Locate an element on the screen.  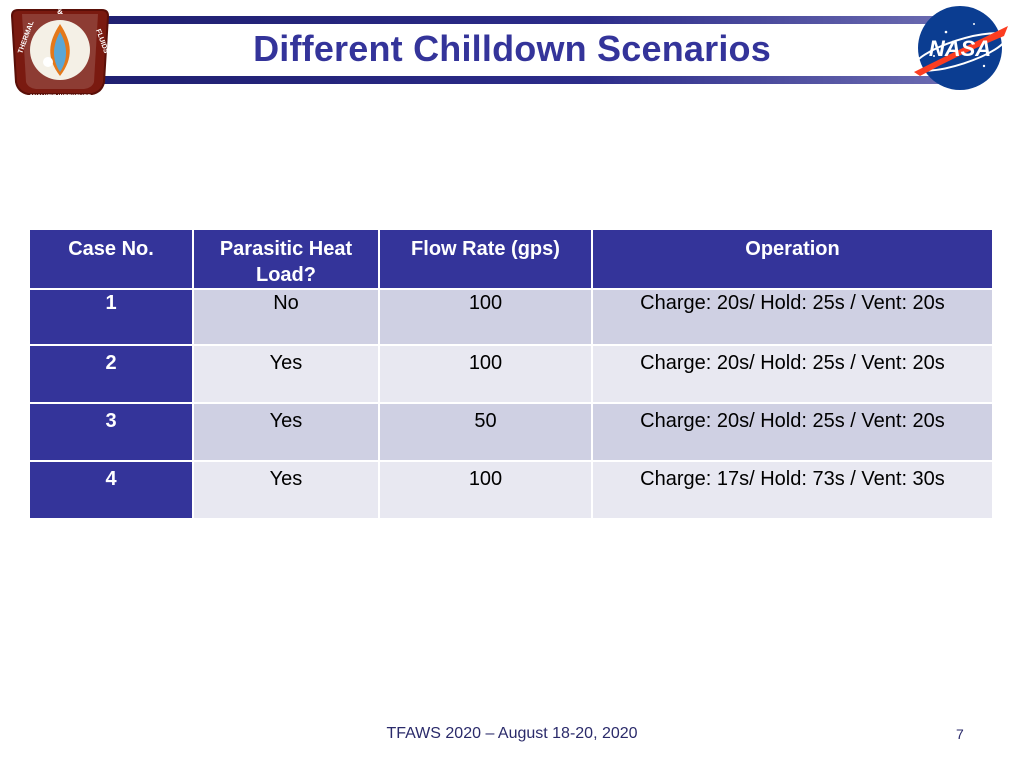
header-operation: Operation is located at coordinates (793, 260).